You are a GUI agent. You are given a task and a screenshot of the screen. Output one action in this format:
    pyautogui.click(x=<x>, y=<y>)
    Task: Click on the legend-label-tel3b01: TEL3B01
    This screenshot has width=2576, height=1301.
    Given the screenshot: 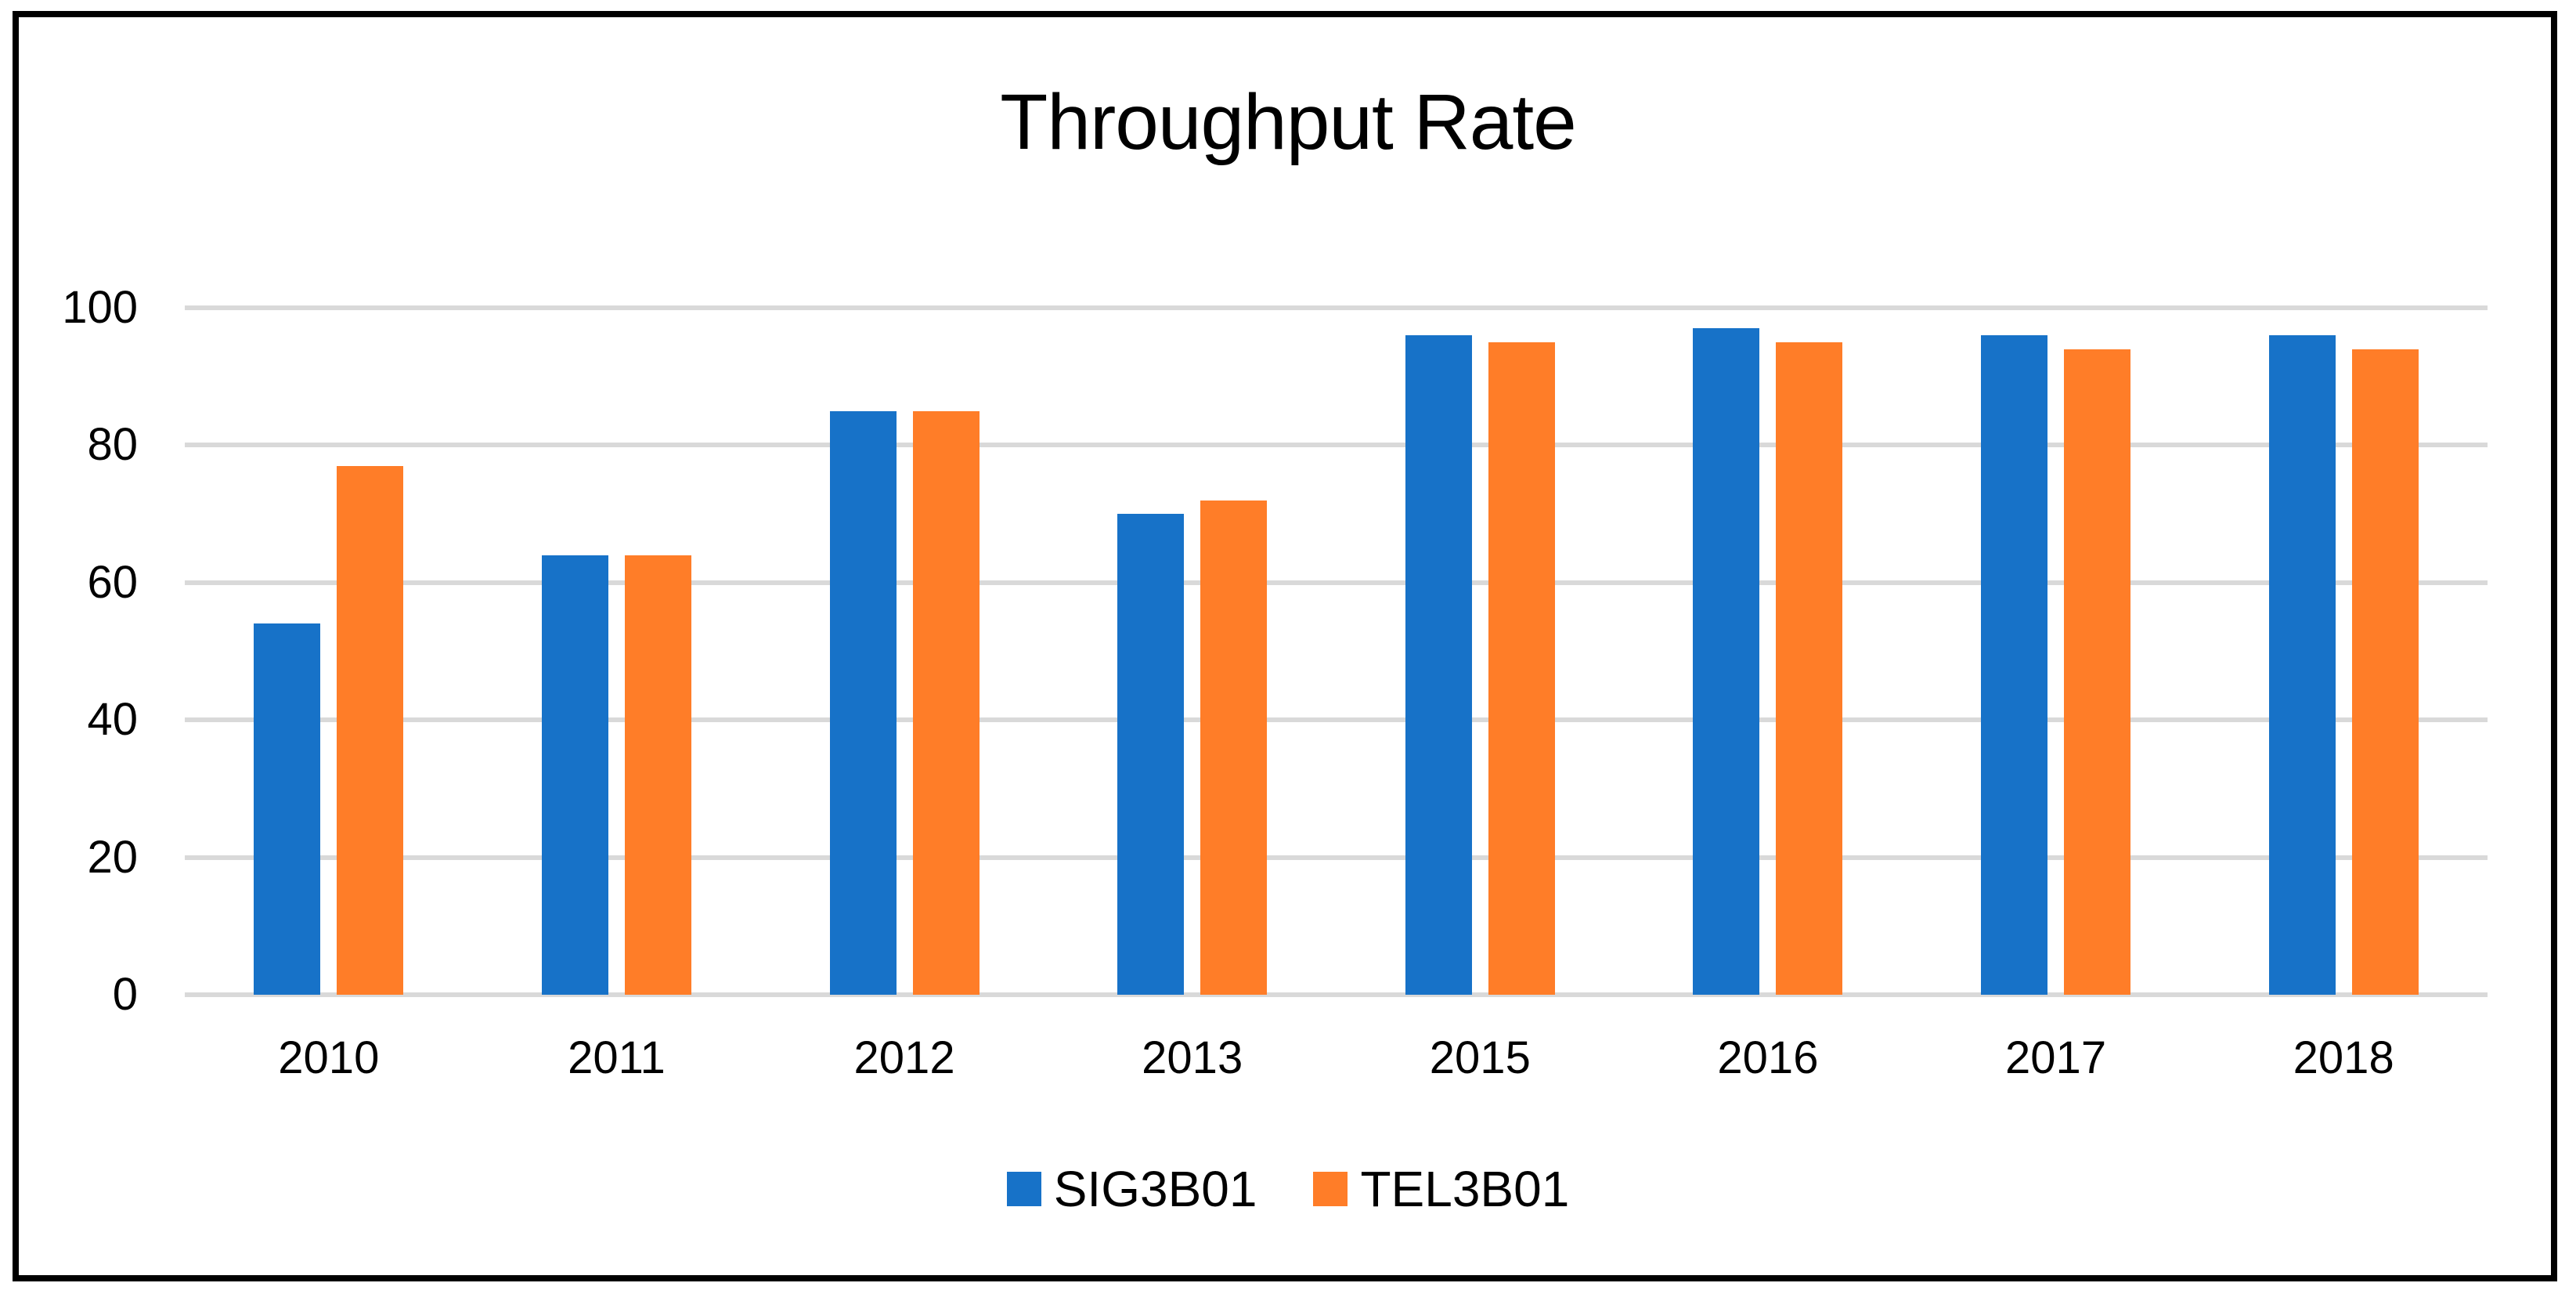 What is the action you would take?
    pyautogui.click(x=1465, y=1189)
    